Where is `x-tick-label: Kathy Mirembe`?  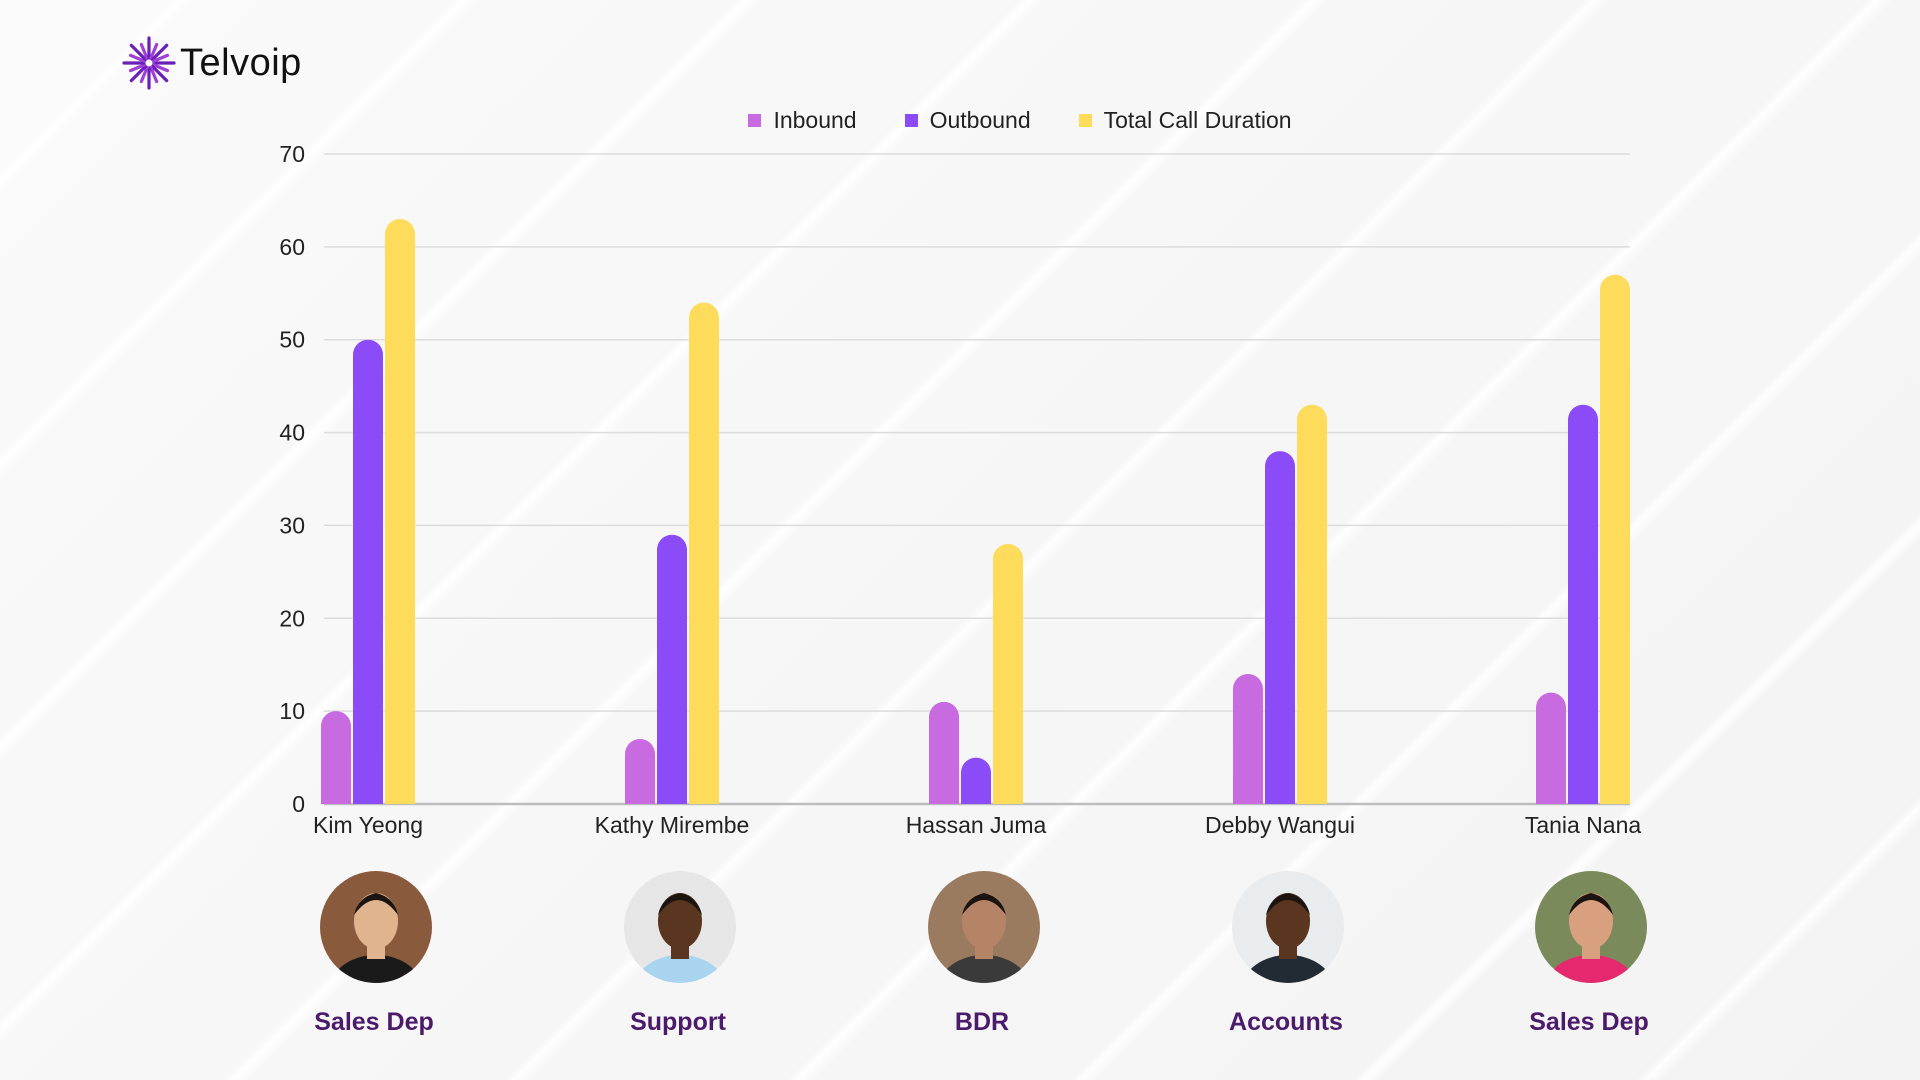 x-tick-label: Kathy Mirembe is located at coordinates (672, 825).